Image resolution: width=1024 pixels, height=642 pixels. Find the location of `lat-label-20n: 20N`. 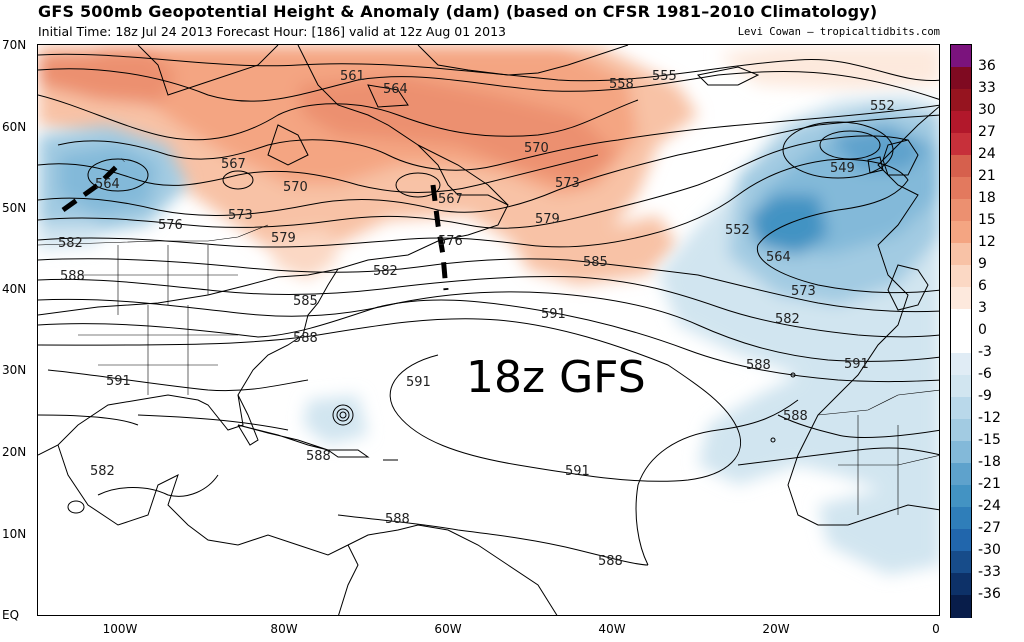

lat-label-20n: 20N is located at coordinates (14, 452).